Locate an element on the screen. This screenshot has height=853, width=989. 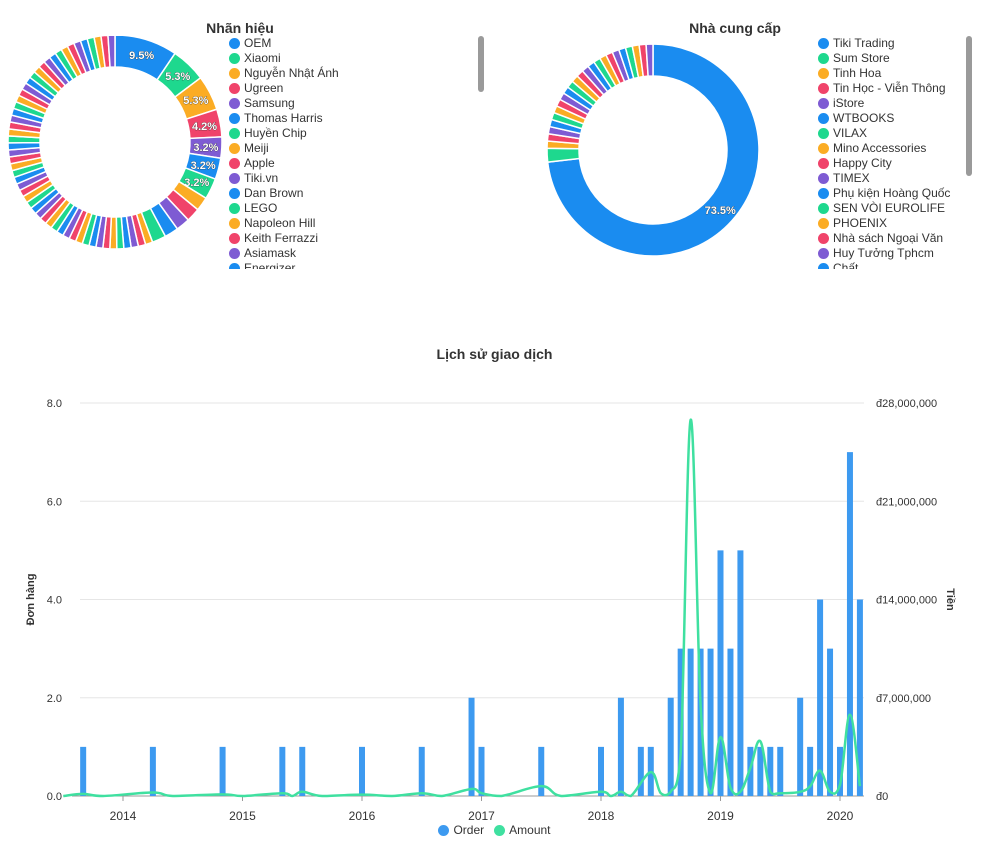
legend-item: Tiki Trading is located at coordinates (893, 43).